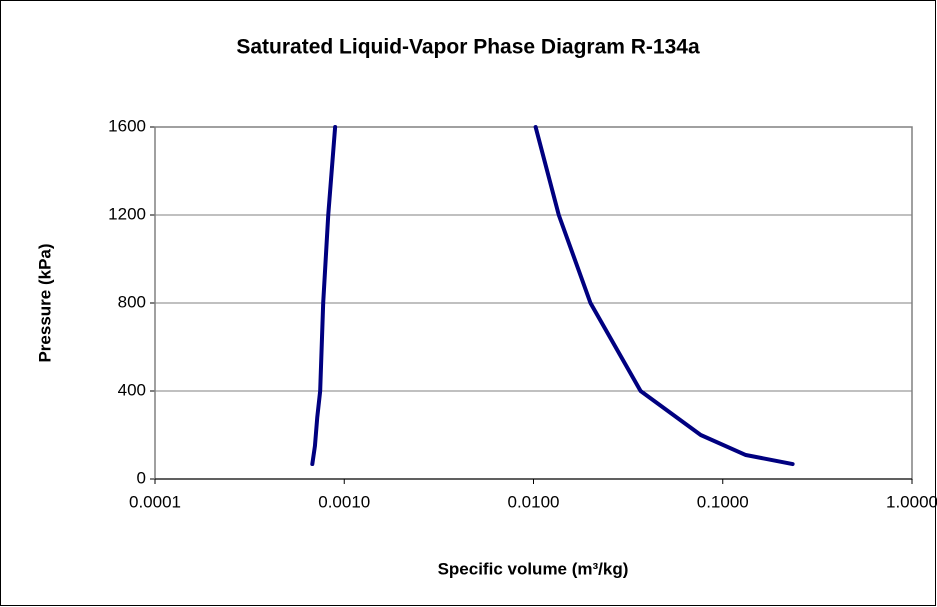 This screenshot has width=937, height=607. Describe the element at coordinates (132, 389) in the screenshot. I see `y-tick-label: 400` at that location.